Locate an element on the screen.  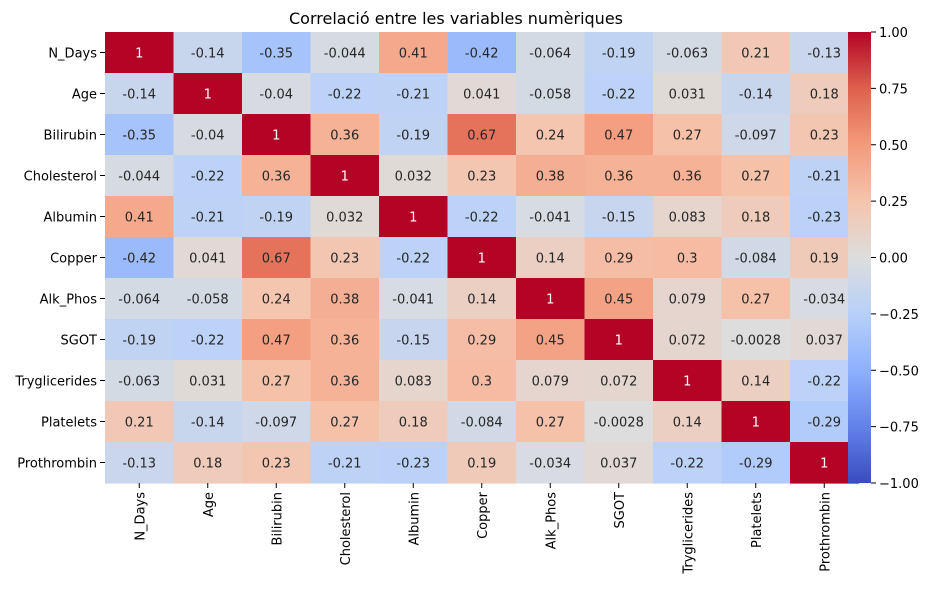
cell-value-label: -0.034 is located at coordinates (824, 300).